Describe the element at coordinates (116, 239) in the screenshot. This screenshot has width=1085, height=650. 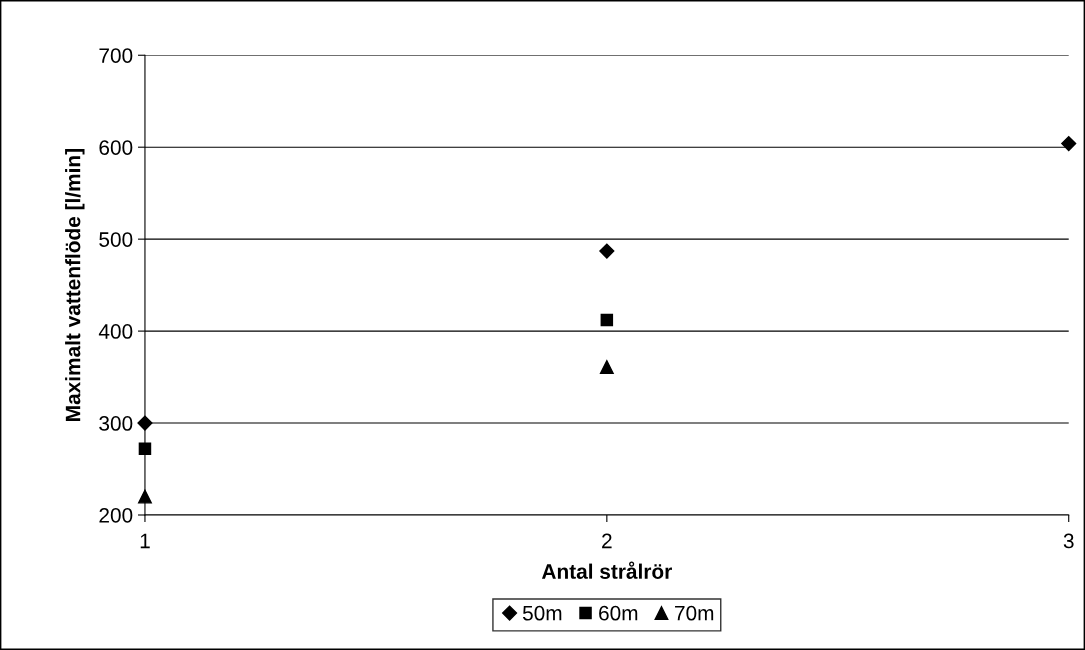
I see `y-tick-label: 500` at that location.